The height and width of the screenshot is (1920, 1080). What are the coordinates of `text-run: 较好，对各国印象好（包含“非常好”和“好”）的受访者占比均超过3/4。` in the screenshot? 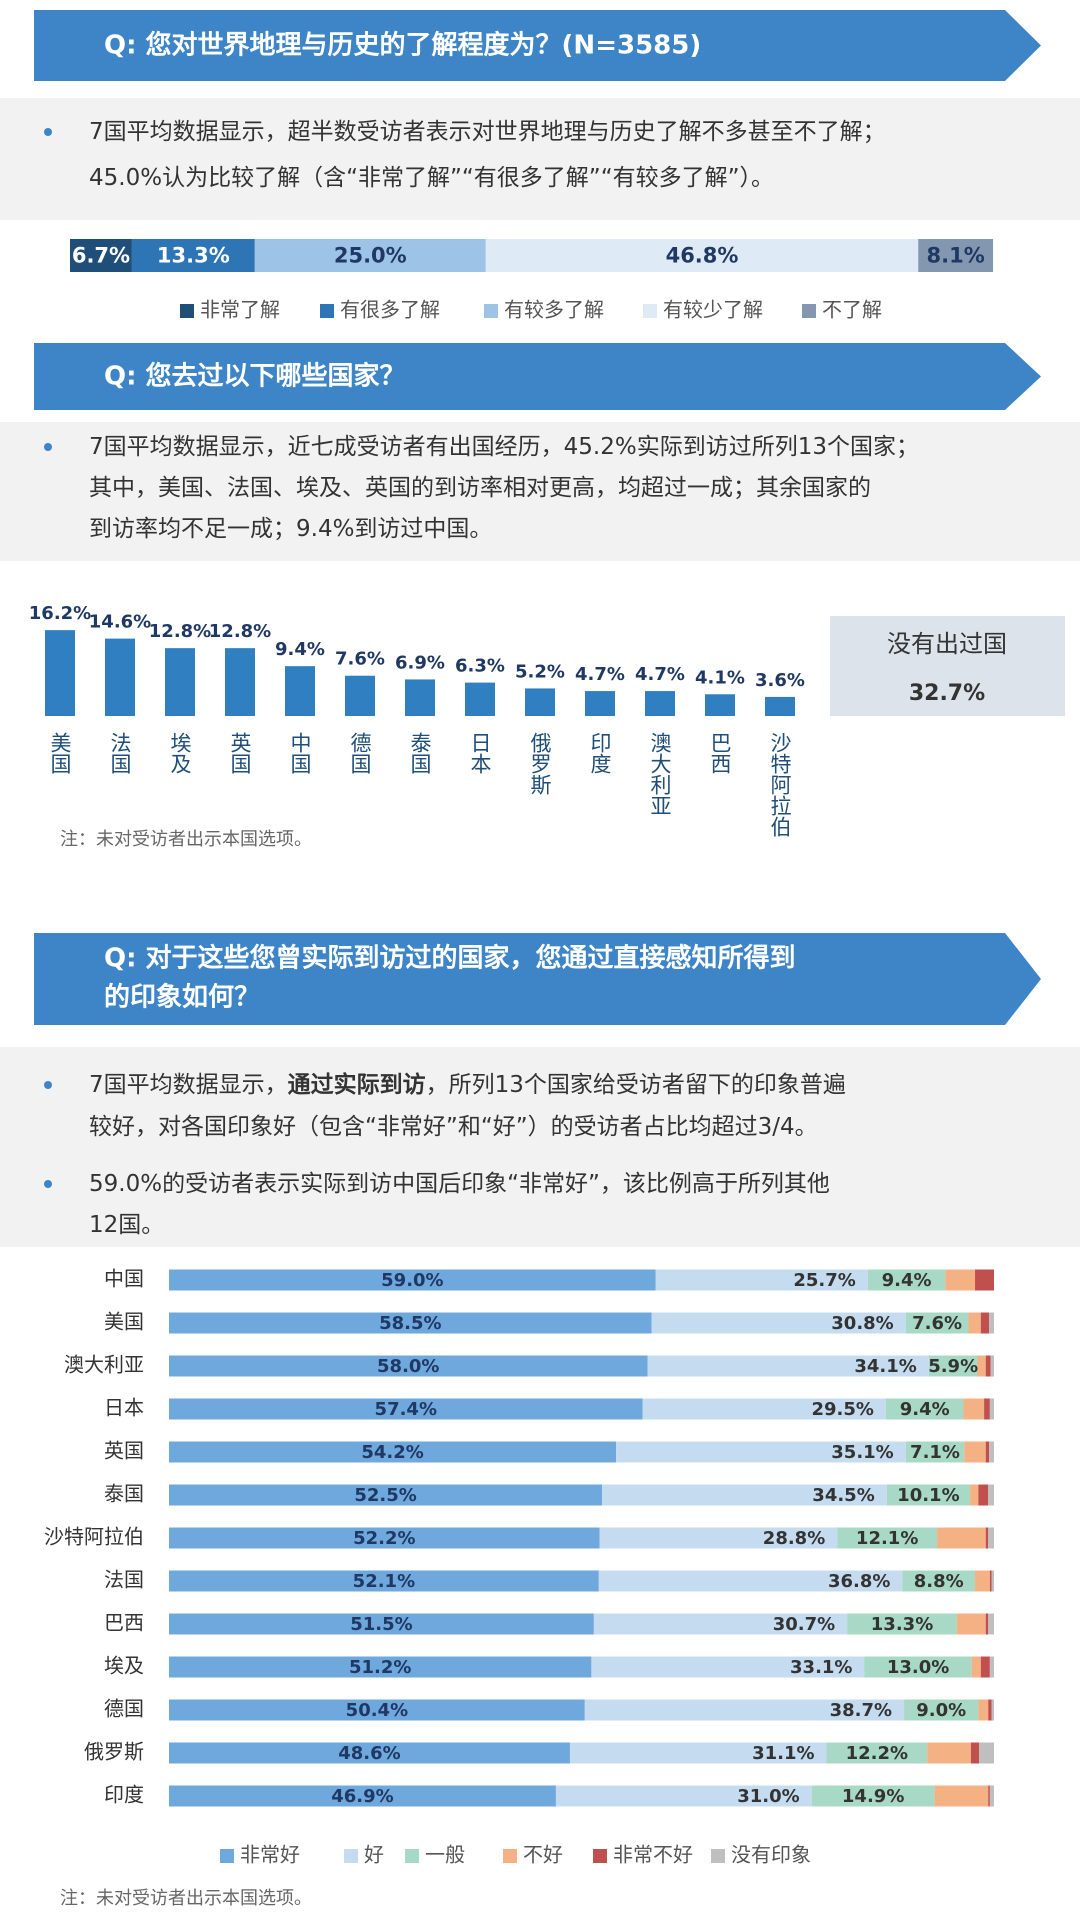 It's located at (453, 1127).